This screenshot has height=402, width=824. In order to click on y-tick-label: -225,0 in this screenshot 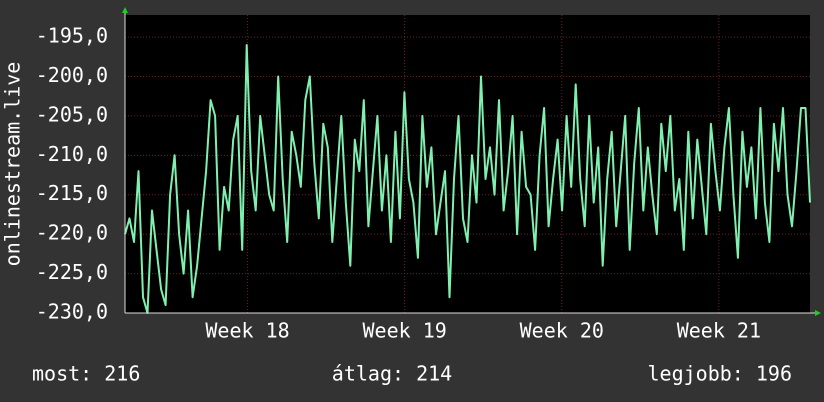, I will do `click(72, 272)`.